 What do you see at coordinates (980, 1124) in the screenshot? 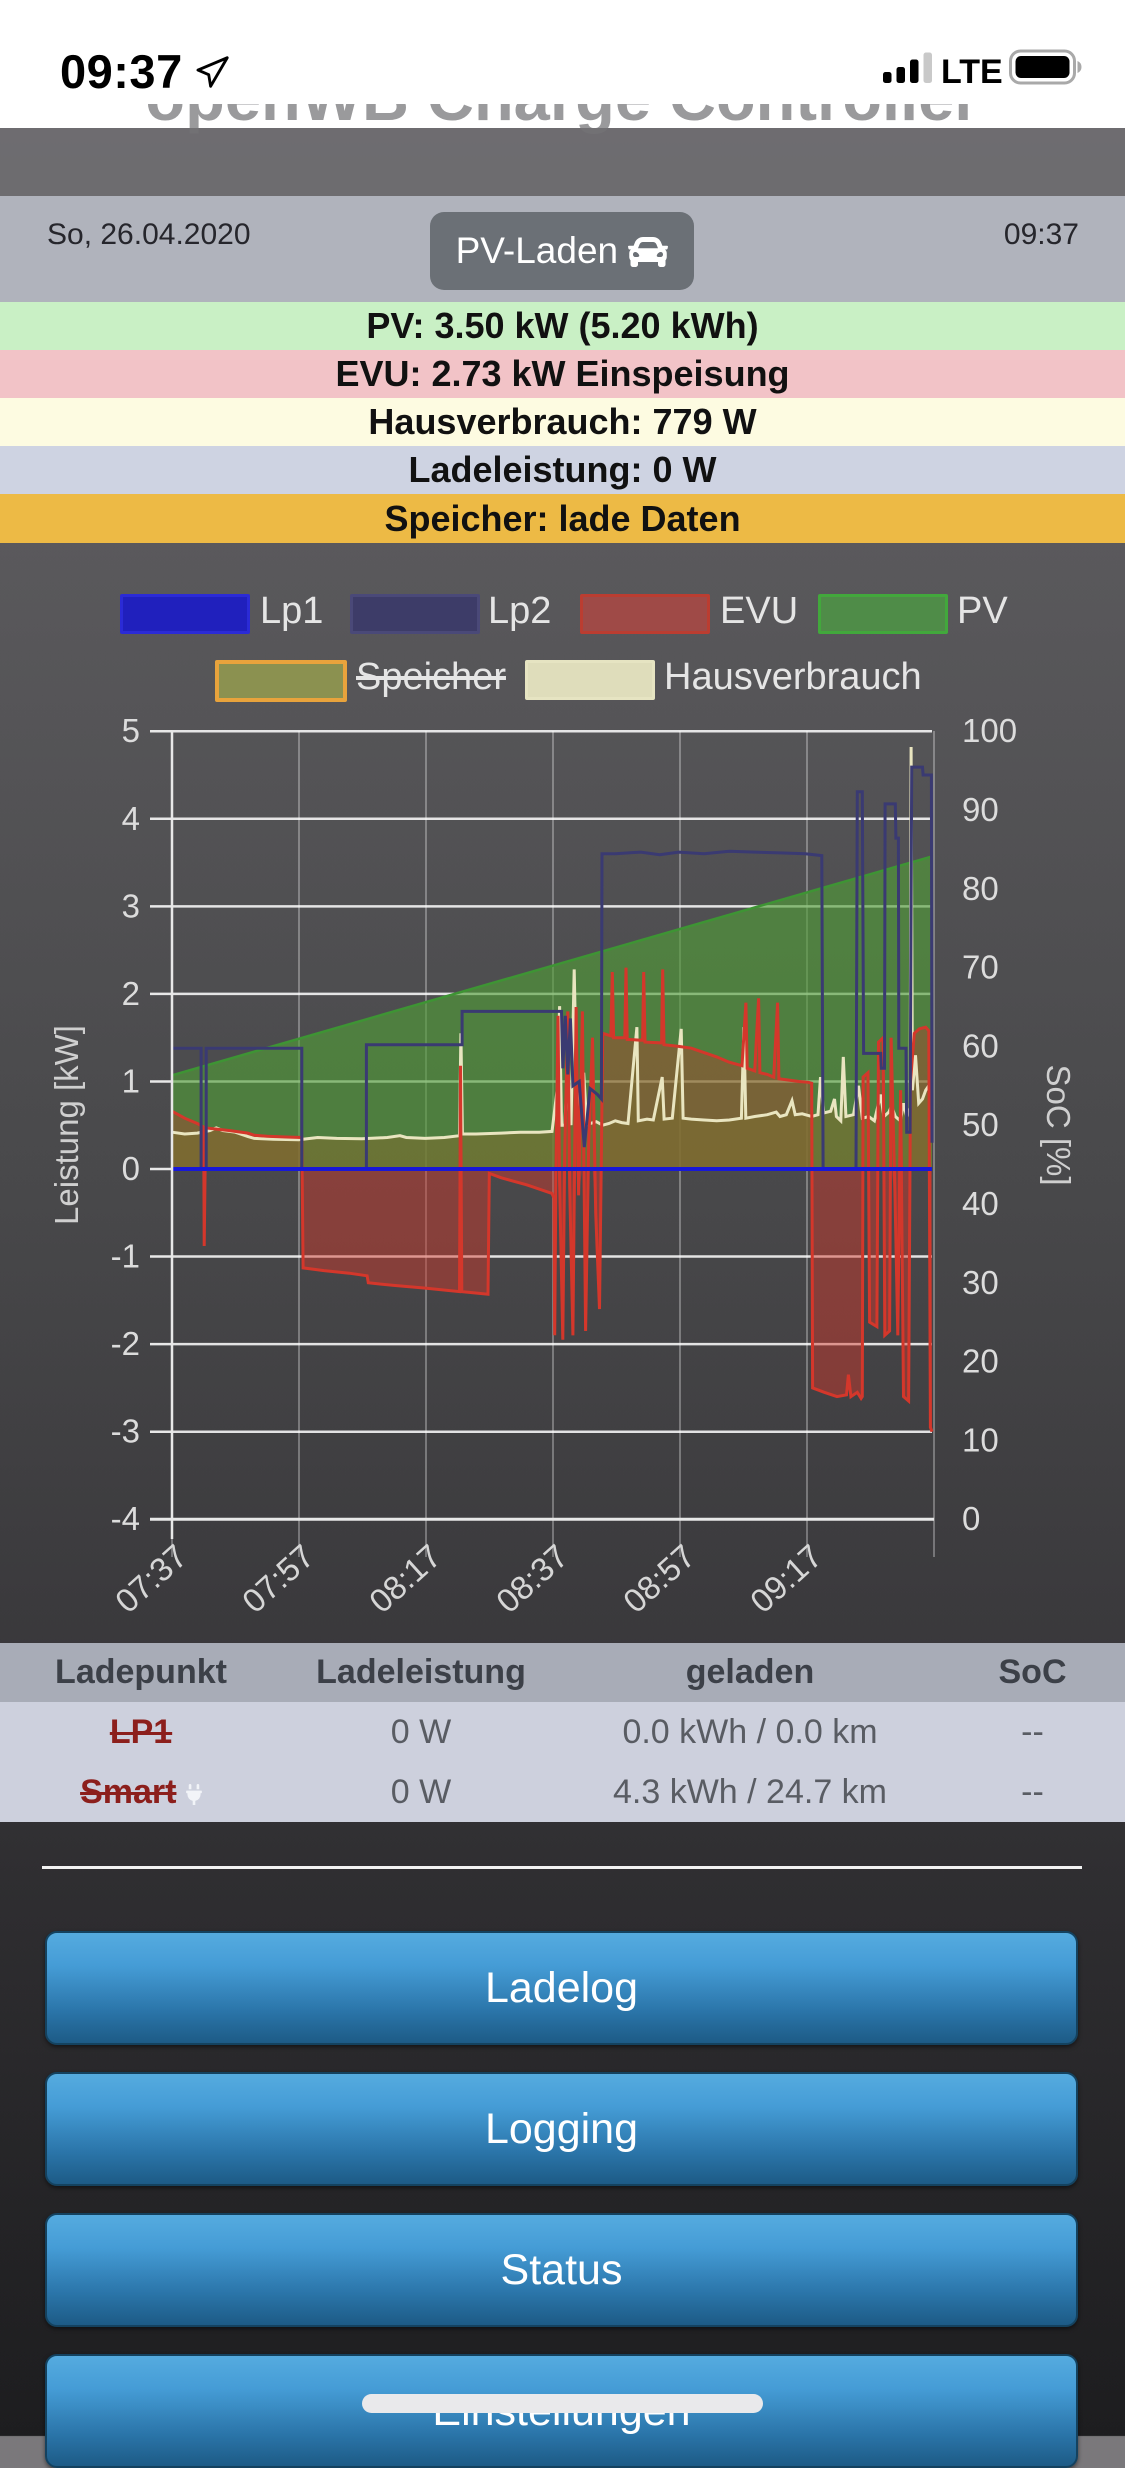
I see `svg-text: 50` at bounding box center [980, 1124].